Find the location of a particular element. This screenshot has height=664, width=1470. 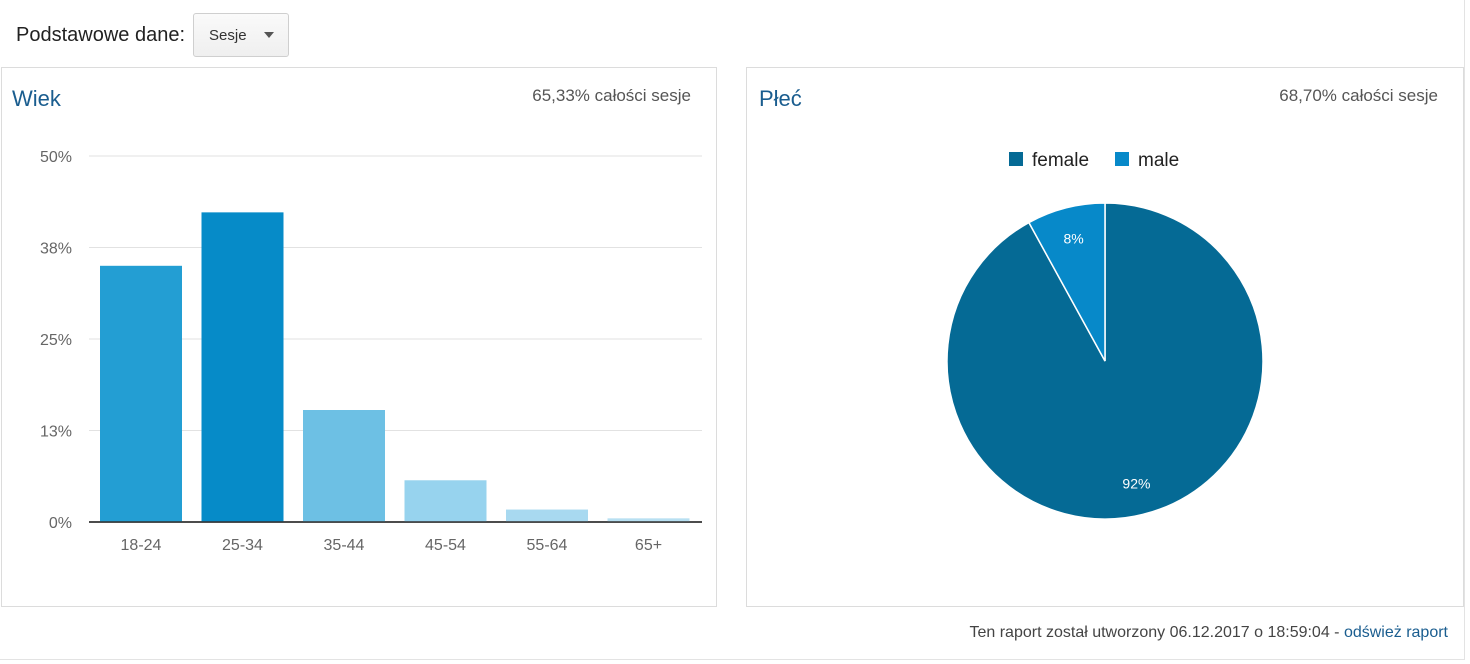

pie-slice-male is located at coordinates (1066, 282).